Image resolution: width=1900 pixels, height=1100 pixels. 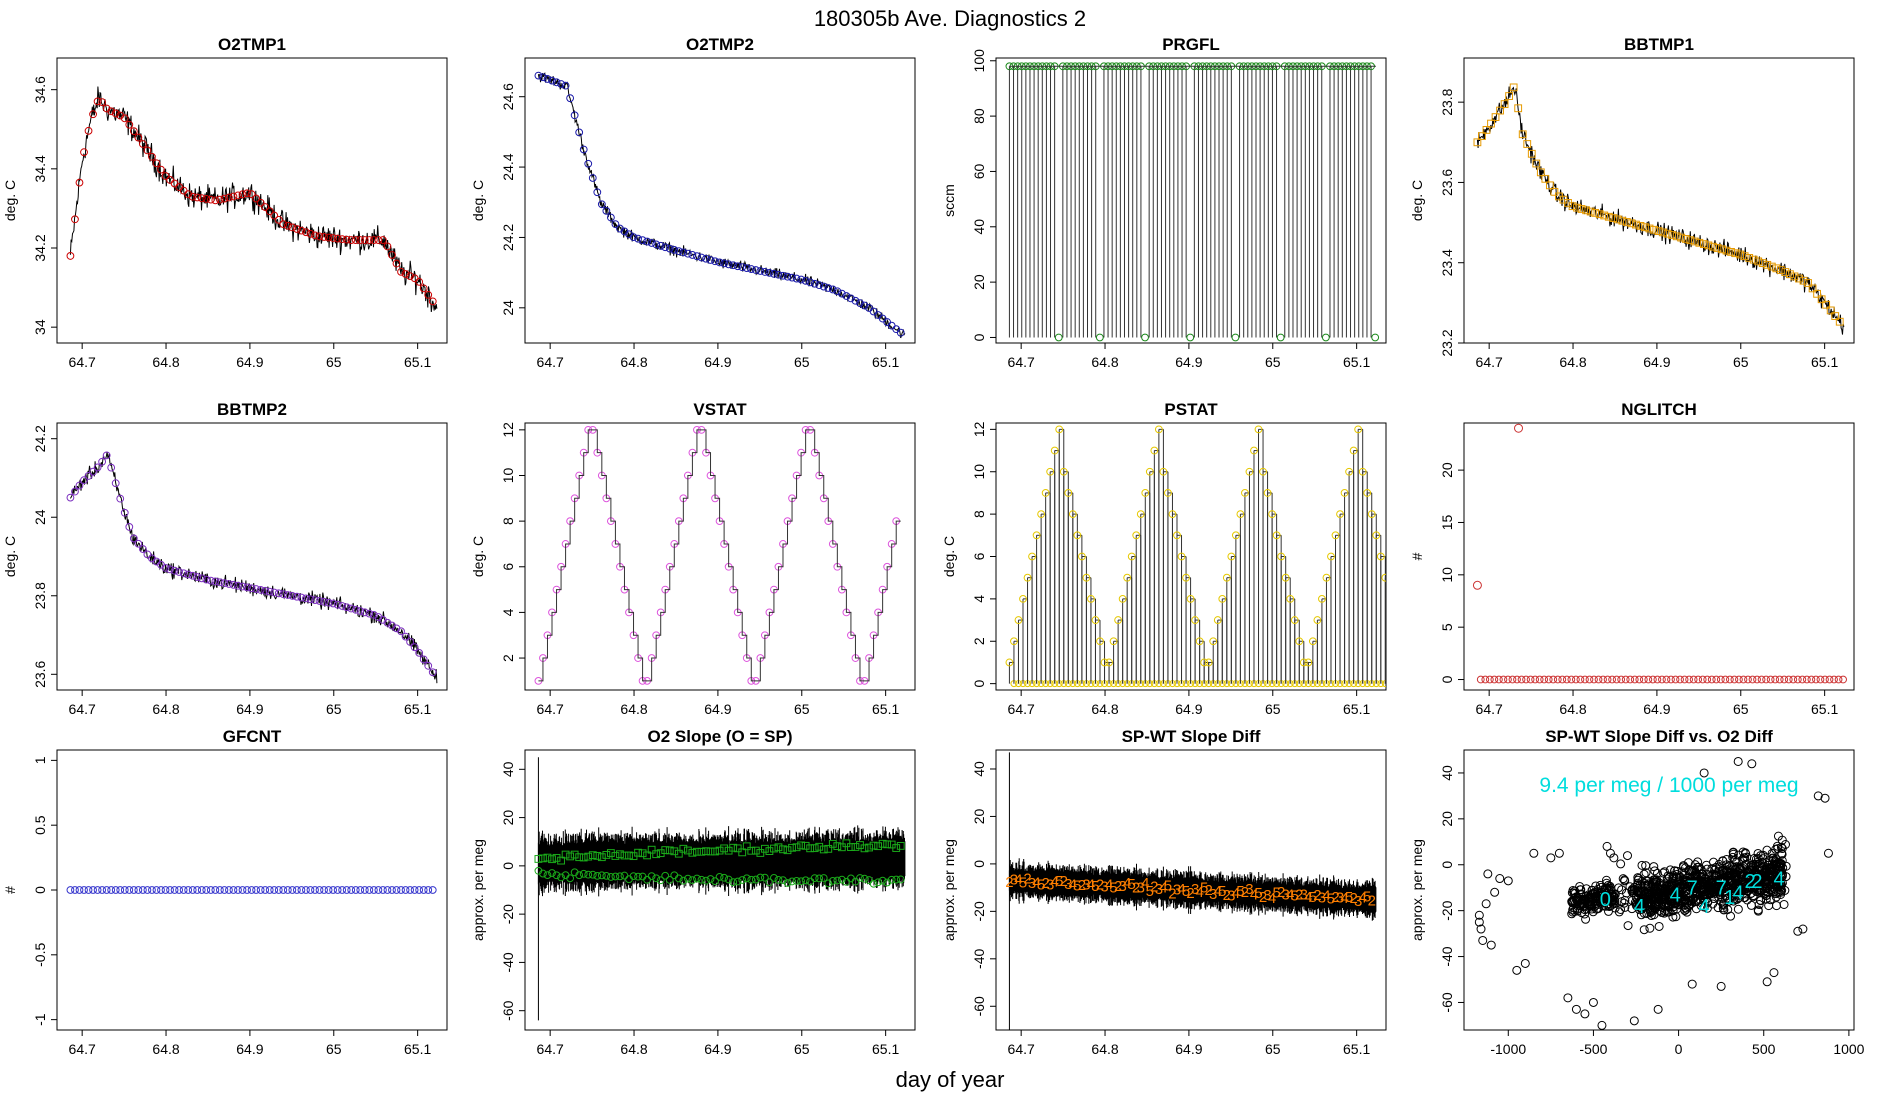 I want to click on y-tick-label: 10, so click(x=1447, y=575).